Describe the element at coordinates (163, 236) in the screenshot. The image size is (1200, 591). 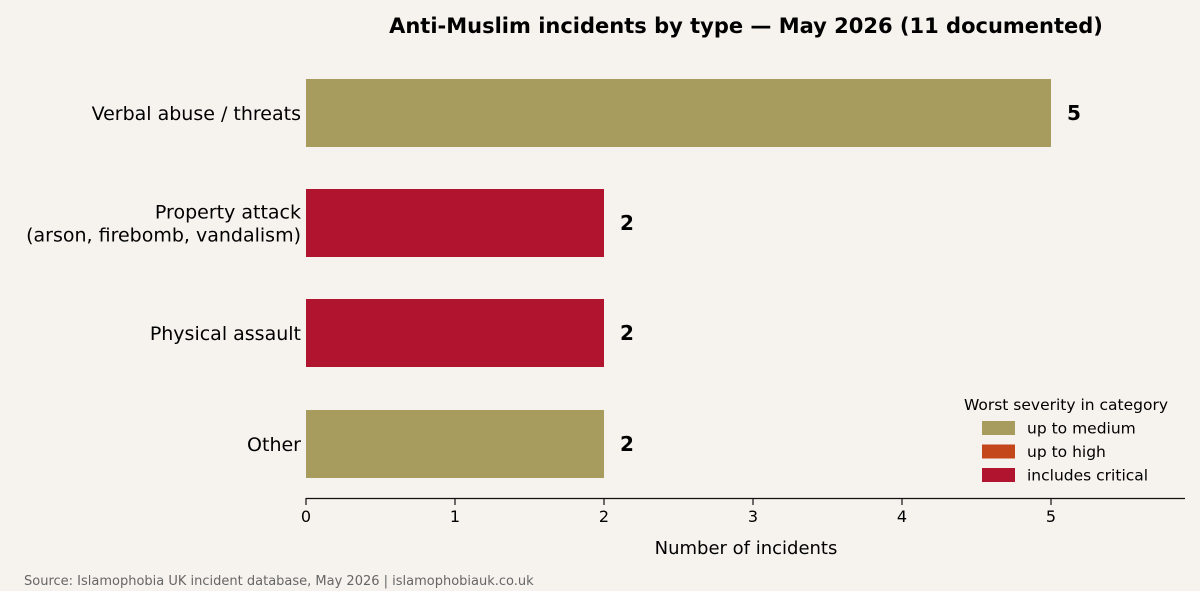
I see `category-label-1-1: (arson, firebomb, vandalism)` at that location.